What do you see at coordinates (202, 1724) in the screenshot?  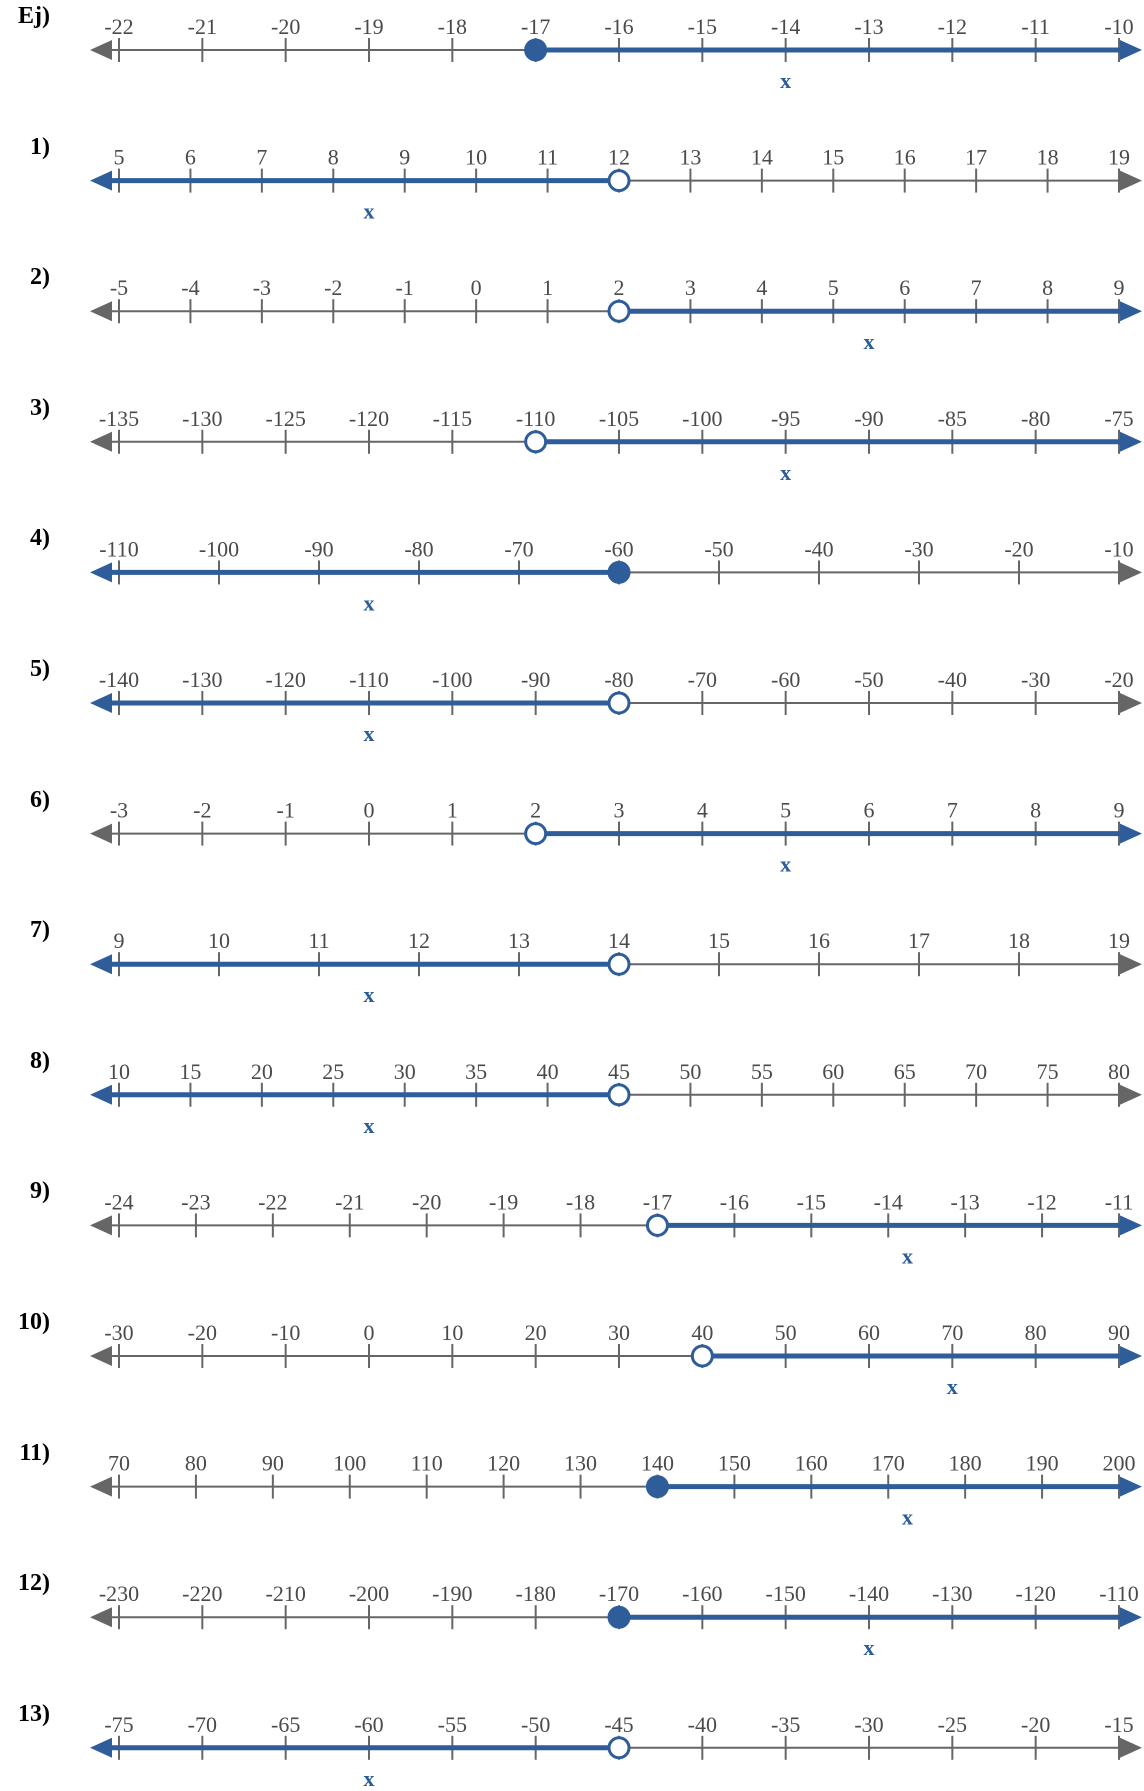 I see `tick-label: -70` at bounding box center [202, 1724].